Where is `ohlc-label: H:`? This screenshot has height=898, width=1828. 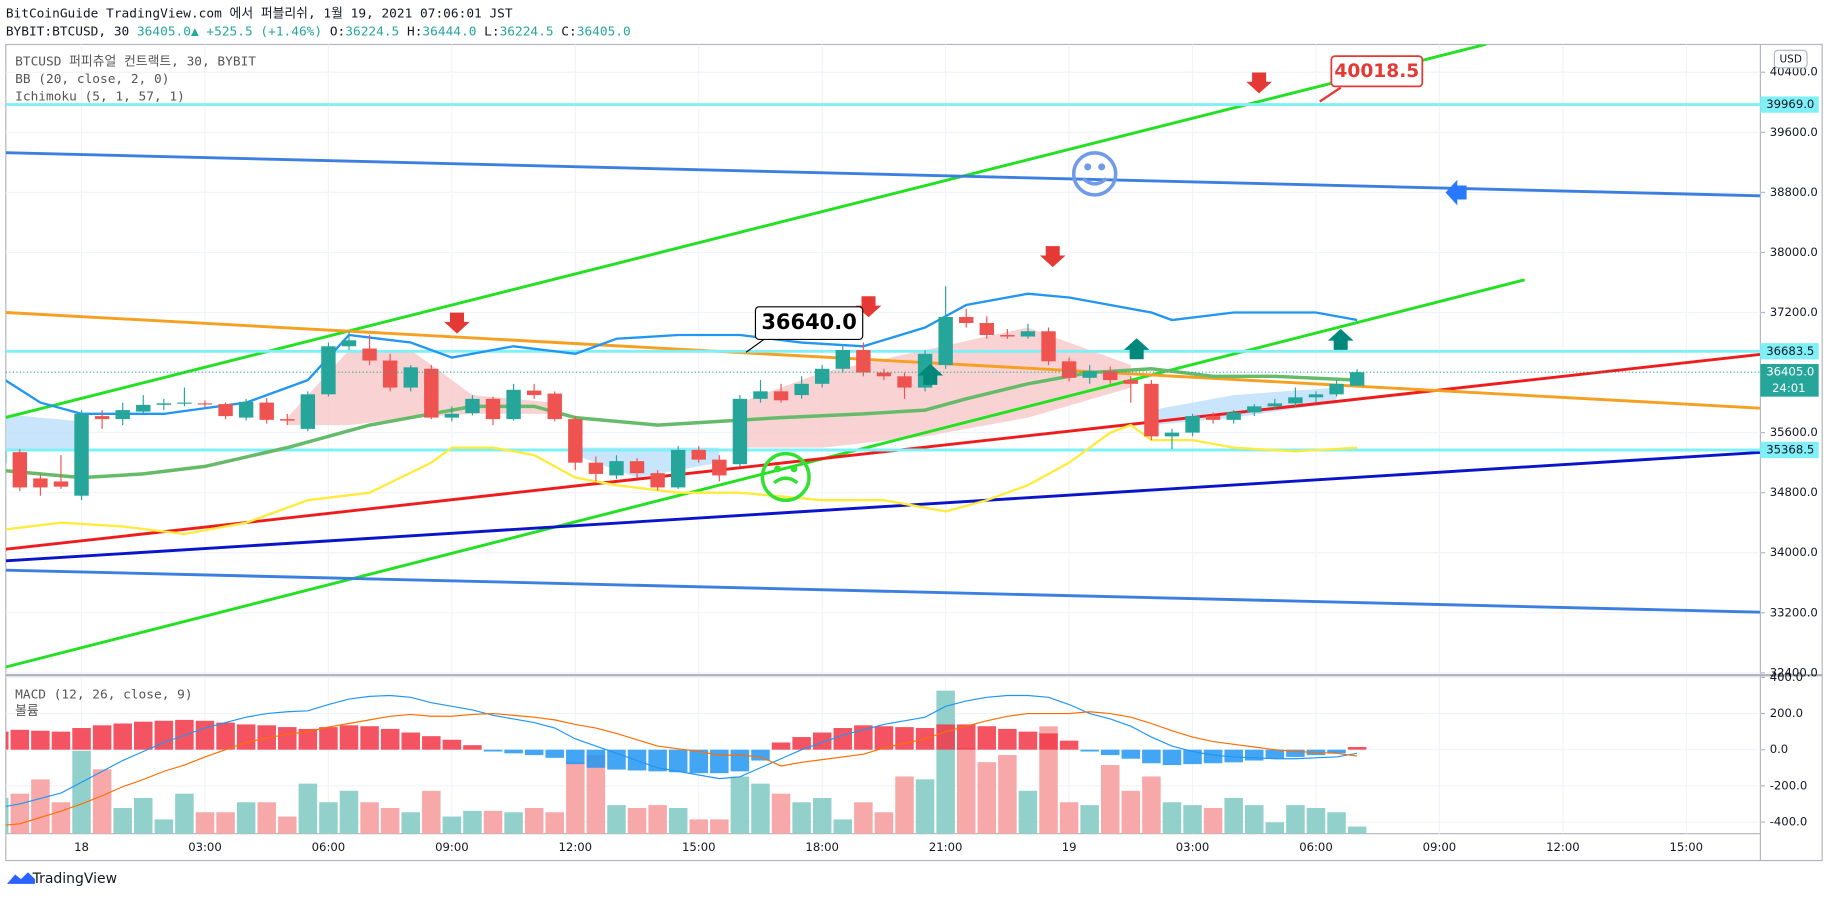
ohlc-label: H: is located at coordinates (414, 31).